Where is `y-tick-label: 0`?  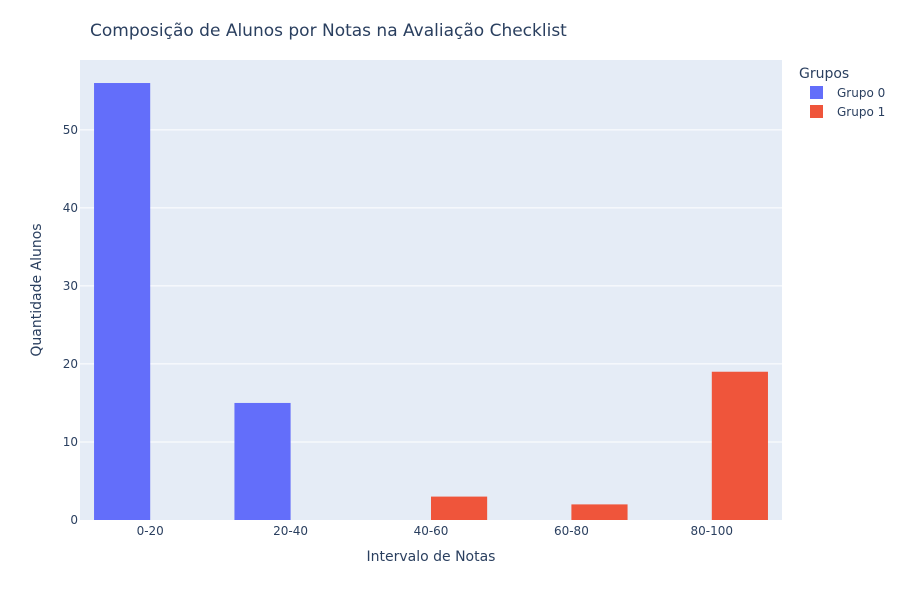 y-tick-label: 0 is located at coordinates (74, 520).